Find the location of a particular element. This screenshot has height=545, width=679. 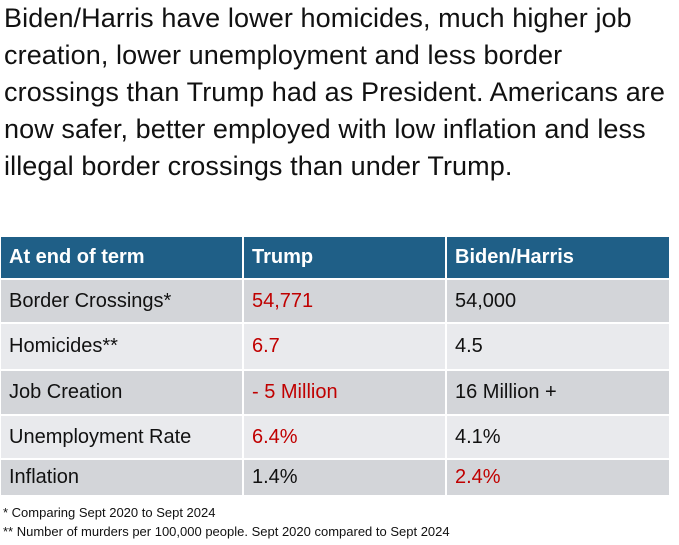

row-label: Inflation is located at coordinates (122, 476).